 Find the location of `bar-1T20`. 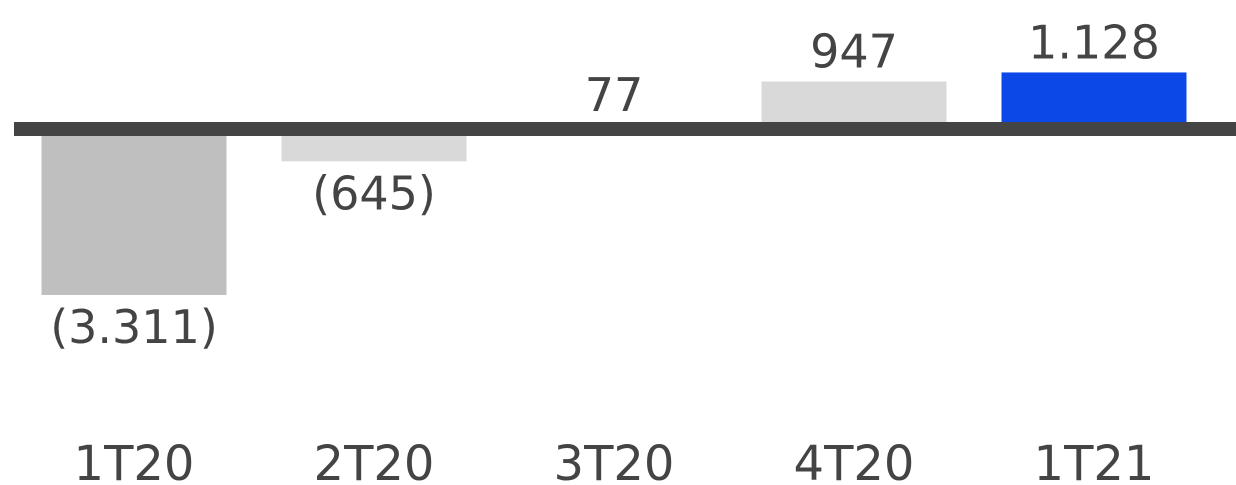

bar-1T20 is located at coordinates (134, 212).